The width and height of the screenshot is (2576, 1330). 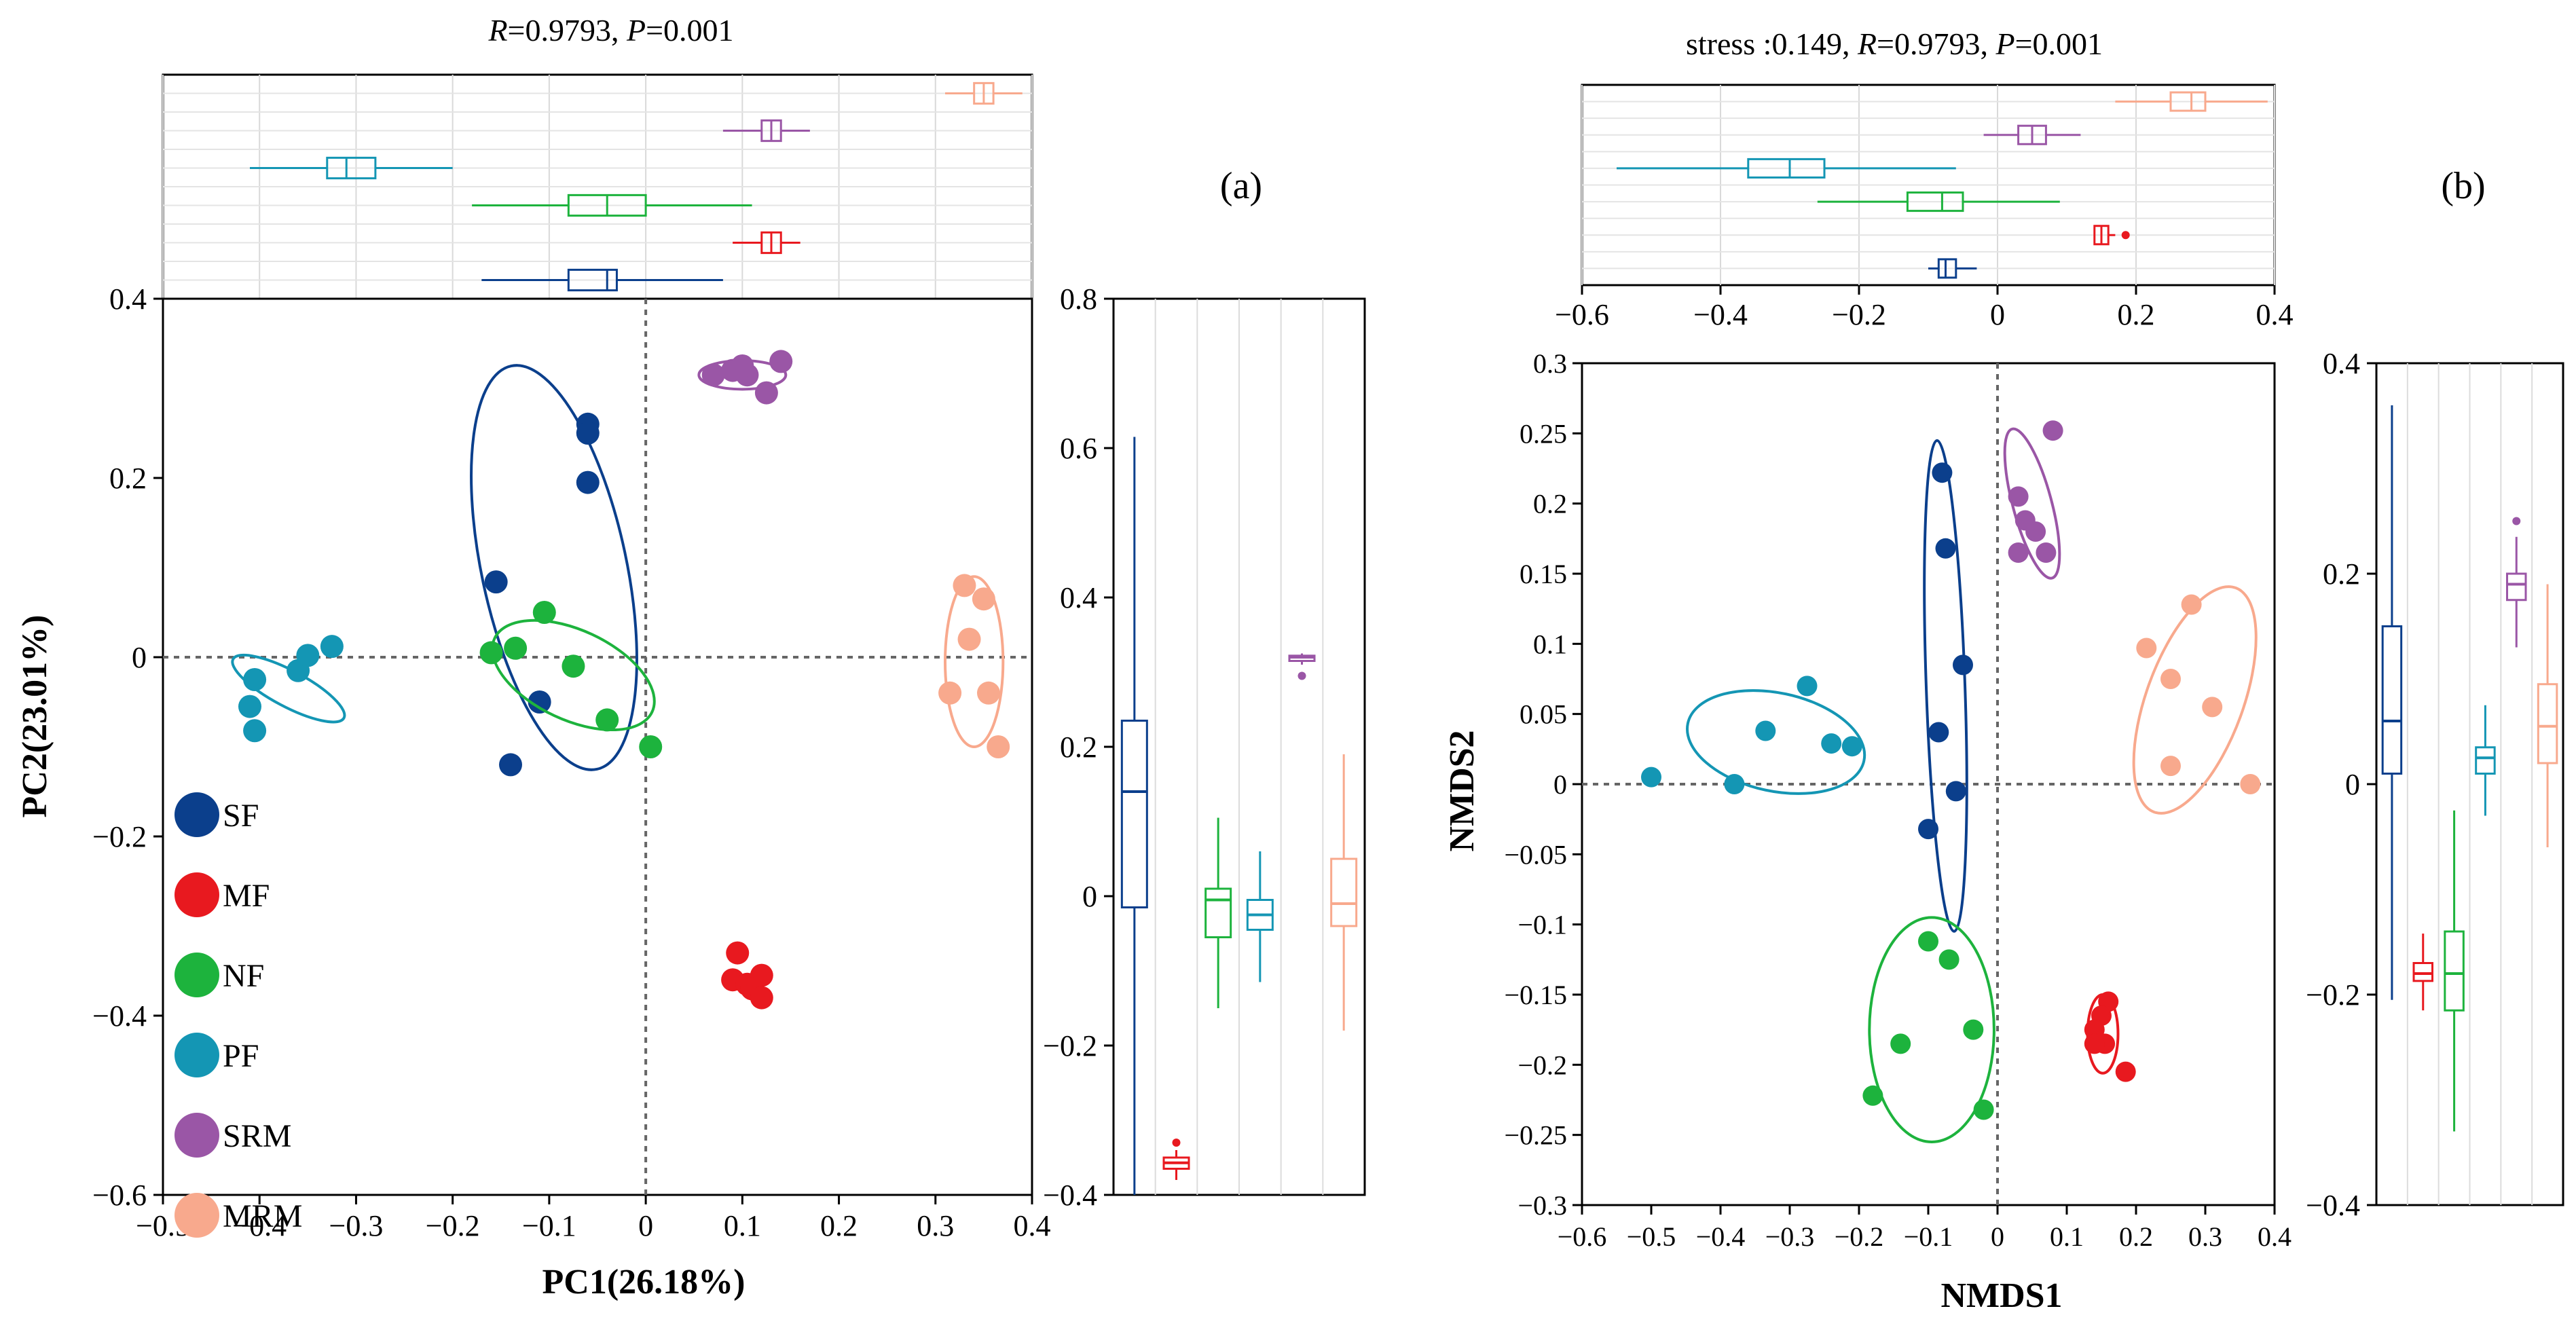 I want to click on panel-a-right-ytick-label: −0.2, so click(x=1070, y=1046).